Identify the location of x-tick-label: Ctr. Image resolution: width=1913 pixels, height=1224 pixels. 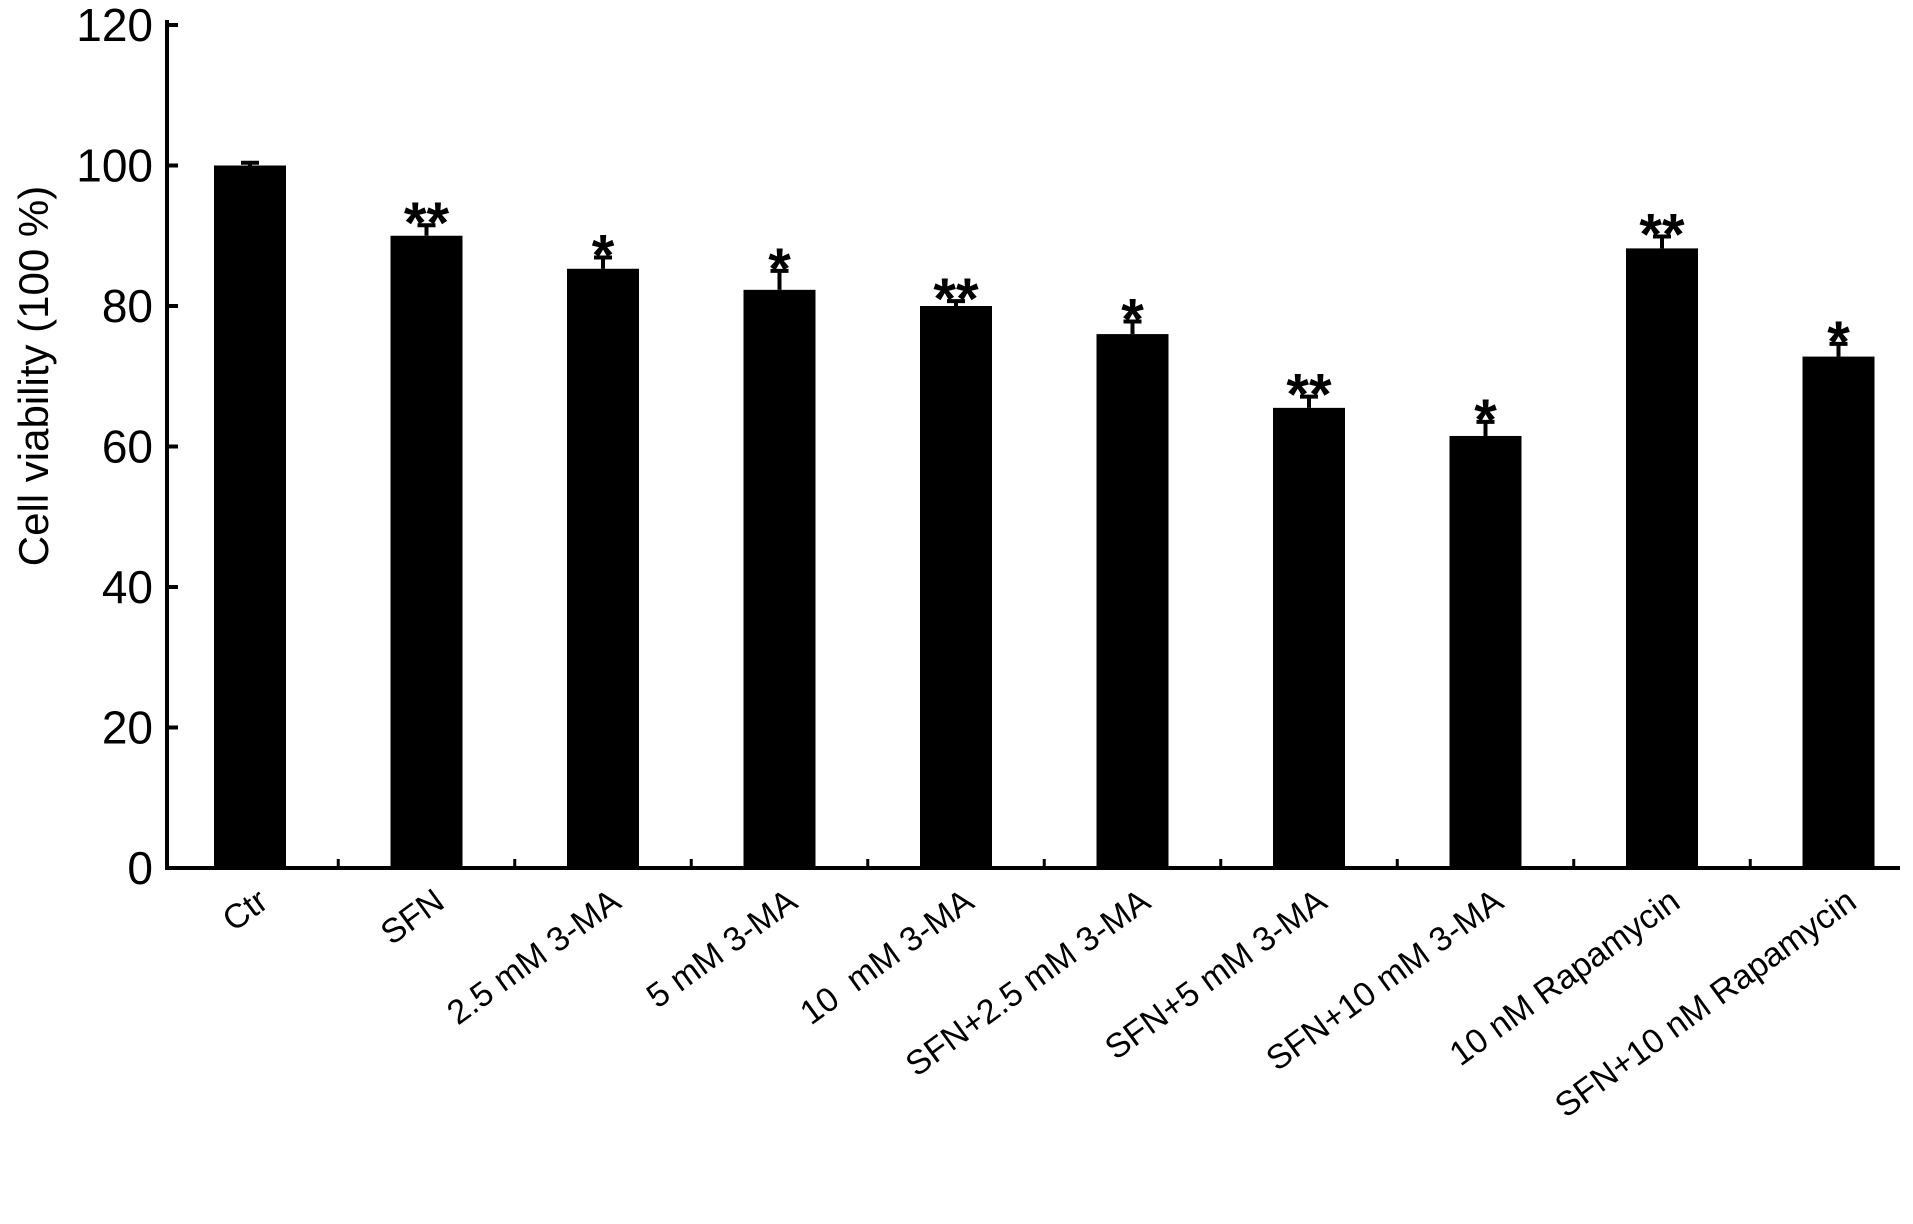
(245, 910).